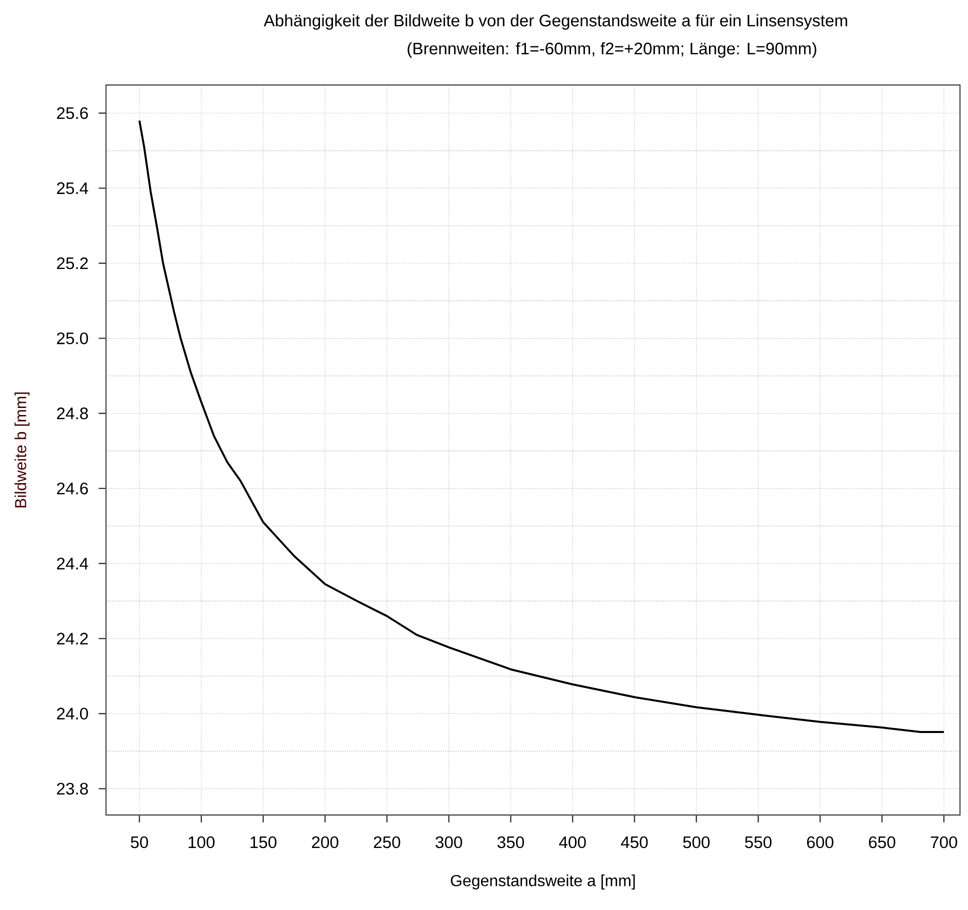 This screenshot has height=910, width=968. Describe the element at coordinates (944, 842) in the screenshot. I see `x-tick-label: 700` at that location.